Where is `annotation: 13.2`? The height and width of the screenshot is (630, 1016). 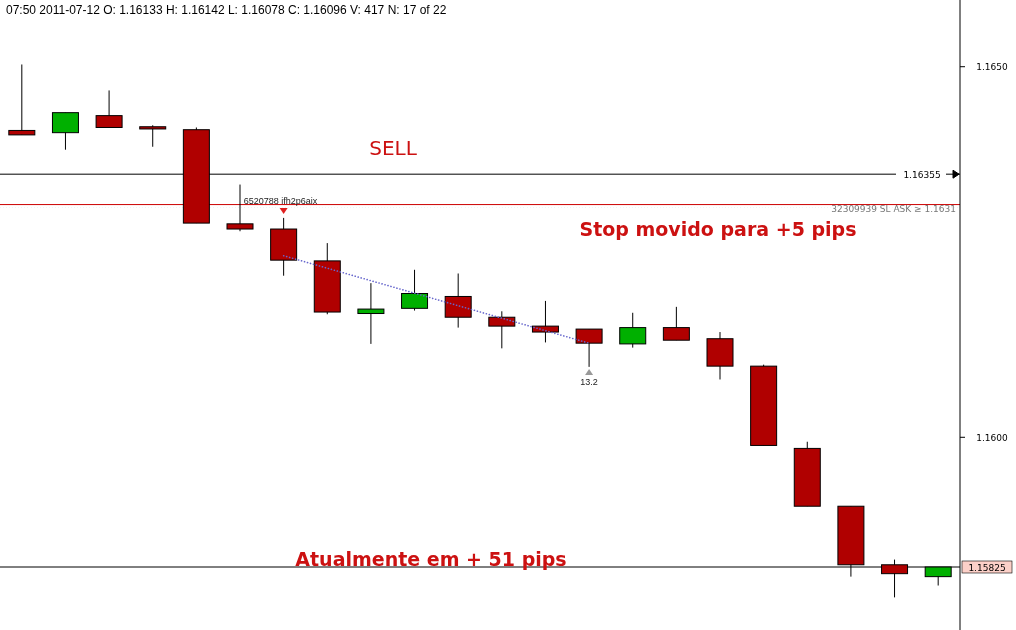 annotation: 13.2 is located at coordinates (589, 381).